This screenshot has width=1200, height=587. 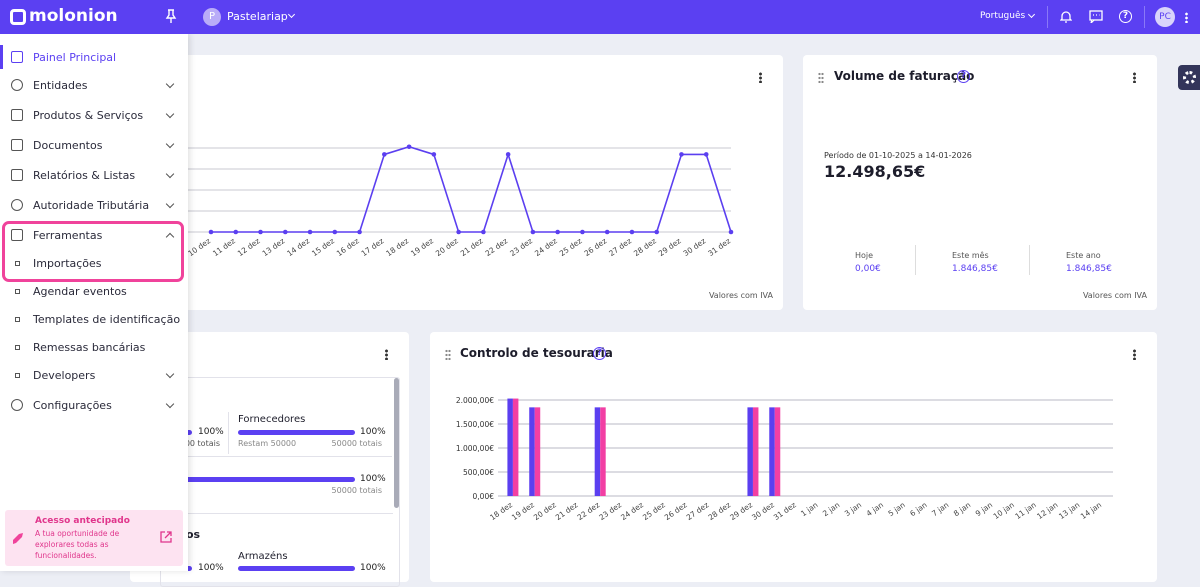 I want to click on menu-item: Documentos, so click(x=94, y=145).